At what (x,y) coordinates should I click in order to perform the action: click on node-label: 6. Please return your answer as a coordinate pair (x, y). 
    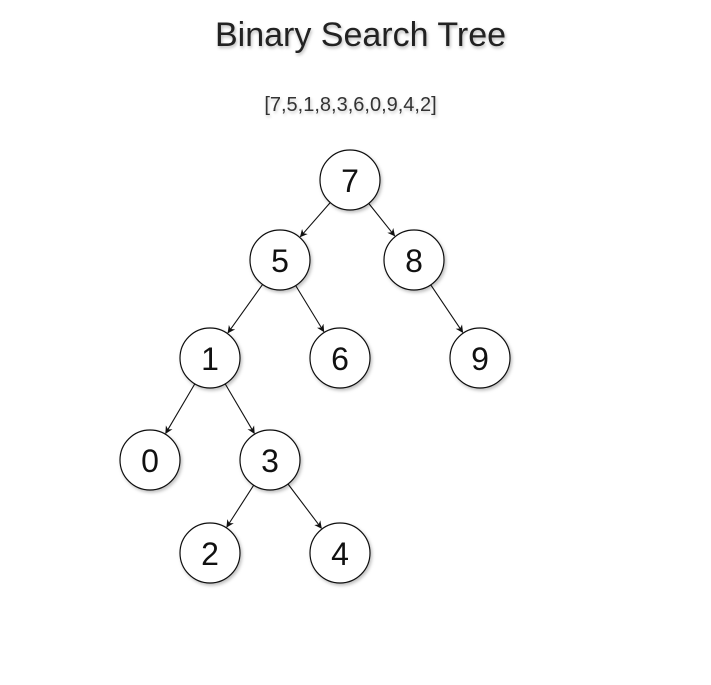
    Looking at the image, I should click on (340, 359).